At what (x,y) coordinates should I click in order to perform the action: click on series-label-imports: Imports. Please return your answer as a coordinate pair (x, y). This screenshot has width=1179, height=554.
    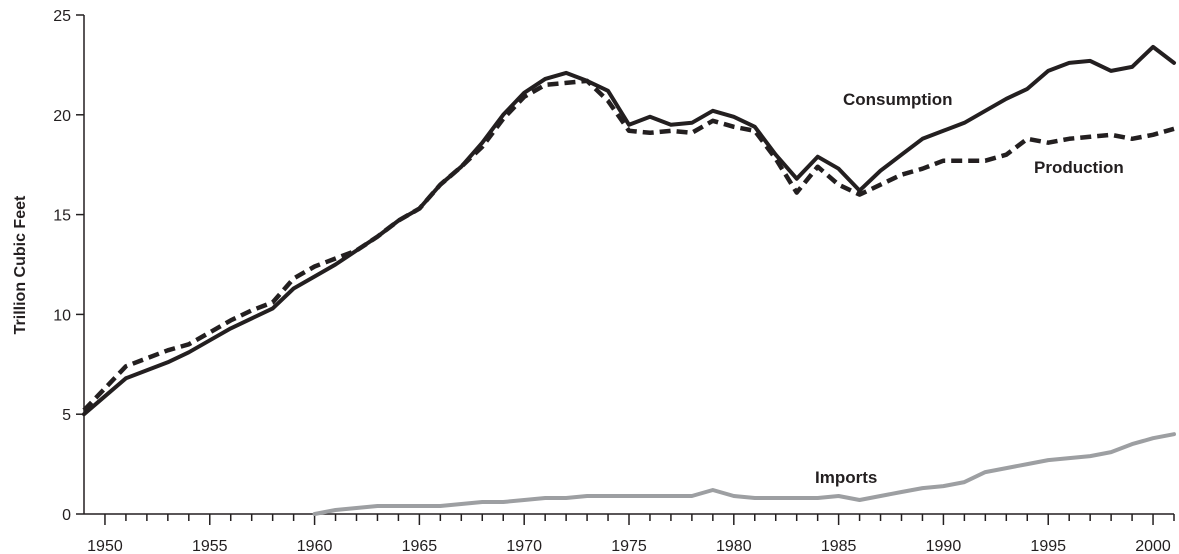
    Looking at the image, I should click on (846, 477).